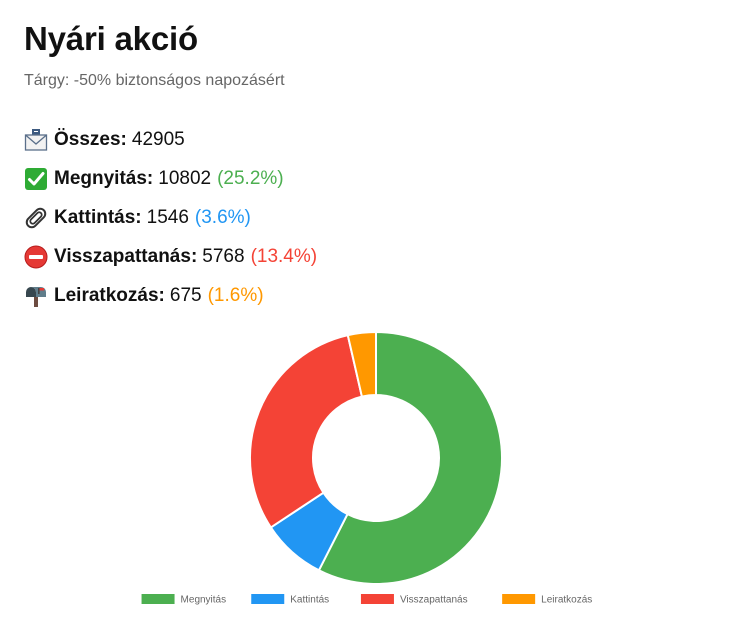  Describe the element at coordinates (95, 217) in the screenshot. I see `stat-clicked-label: Kattintás` at that location.